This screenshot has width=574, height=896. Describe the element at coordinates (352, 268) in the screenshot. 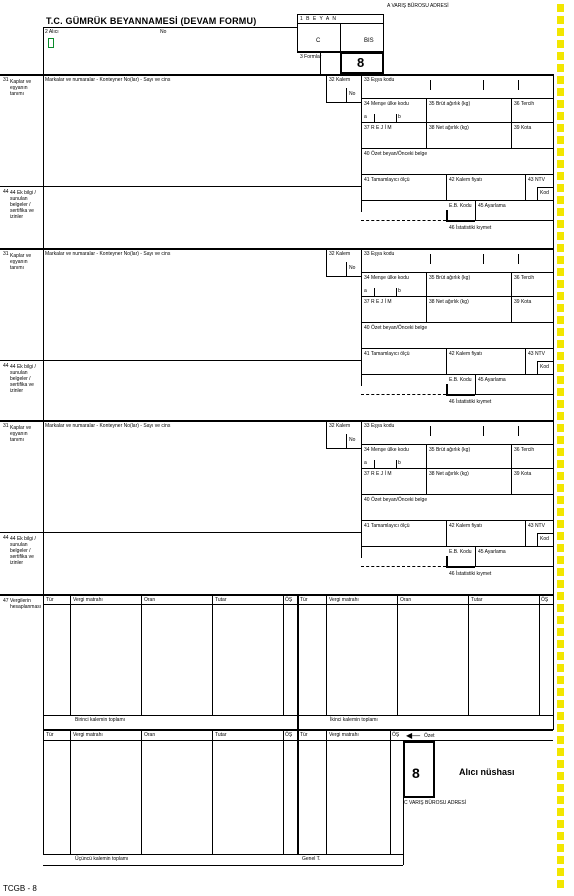

I see `item-number-no: No` at that location.